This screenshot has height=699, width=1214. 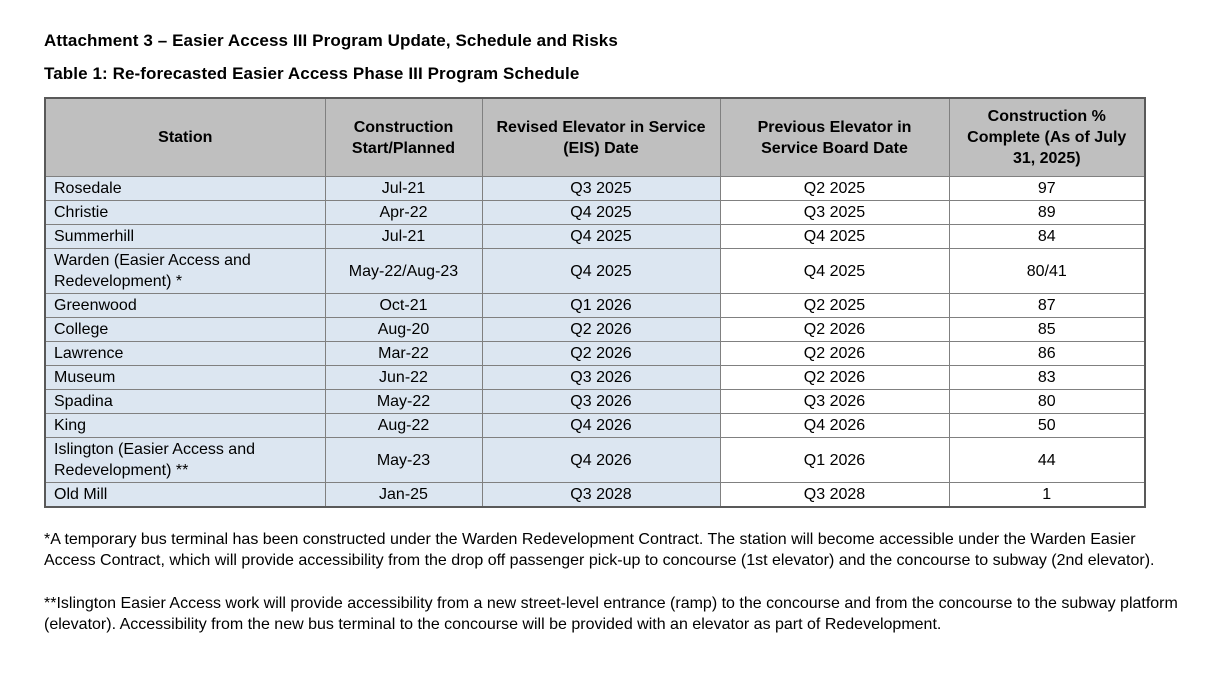 I want to click on table-row: Spadina May-22 Q3 2026 Q3 2026 80, so click(x=595, y=401).